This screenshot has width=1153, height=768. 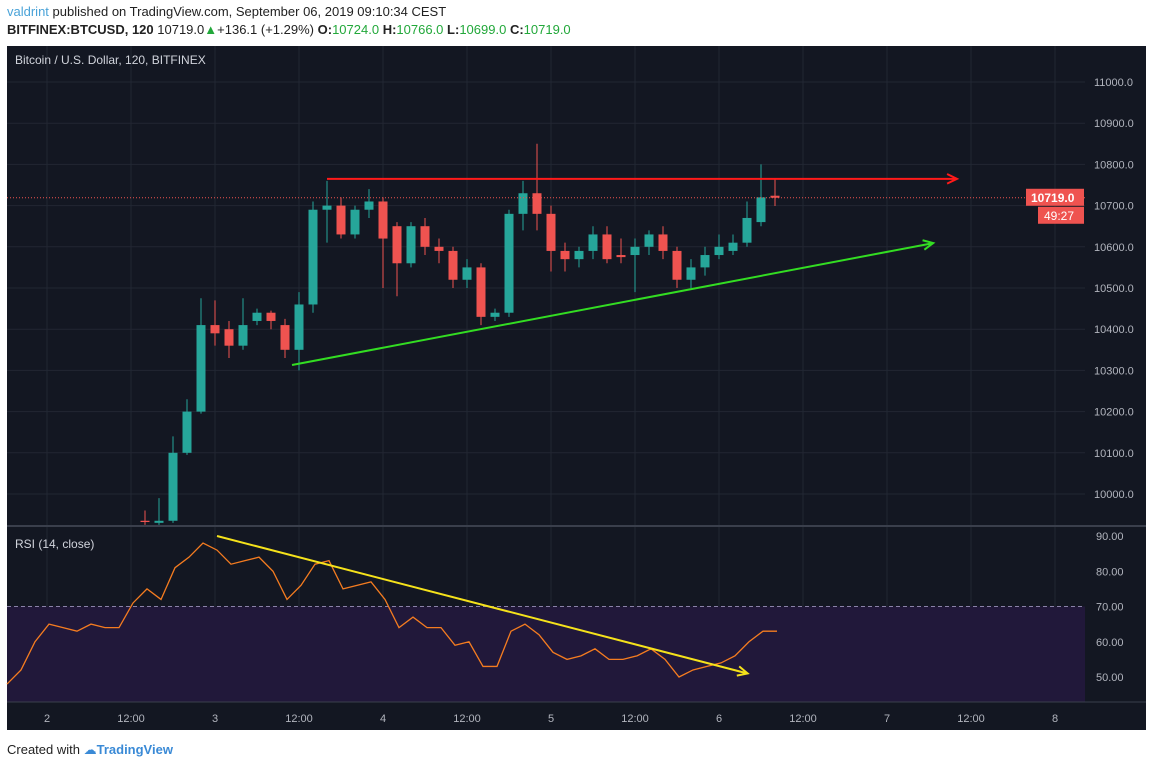 I want to click on author-link: valdrint, so click(x=28, y=11).